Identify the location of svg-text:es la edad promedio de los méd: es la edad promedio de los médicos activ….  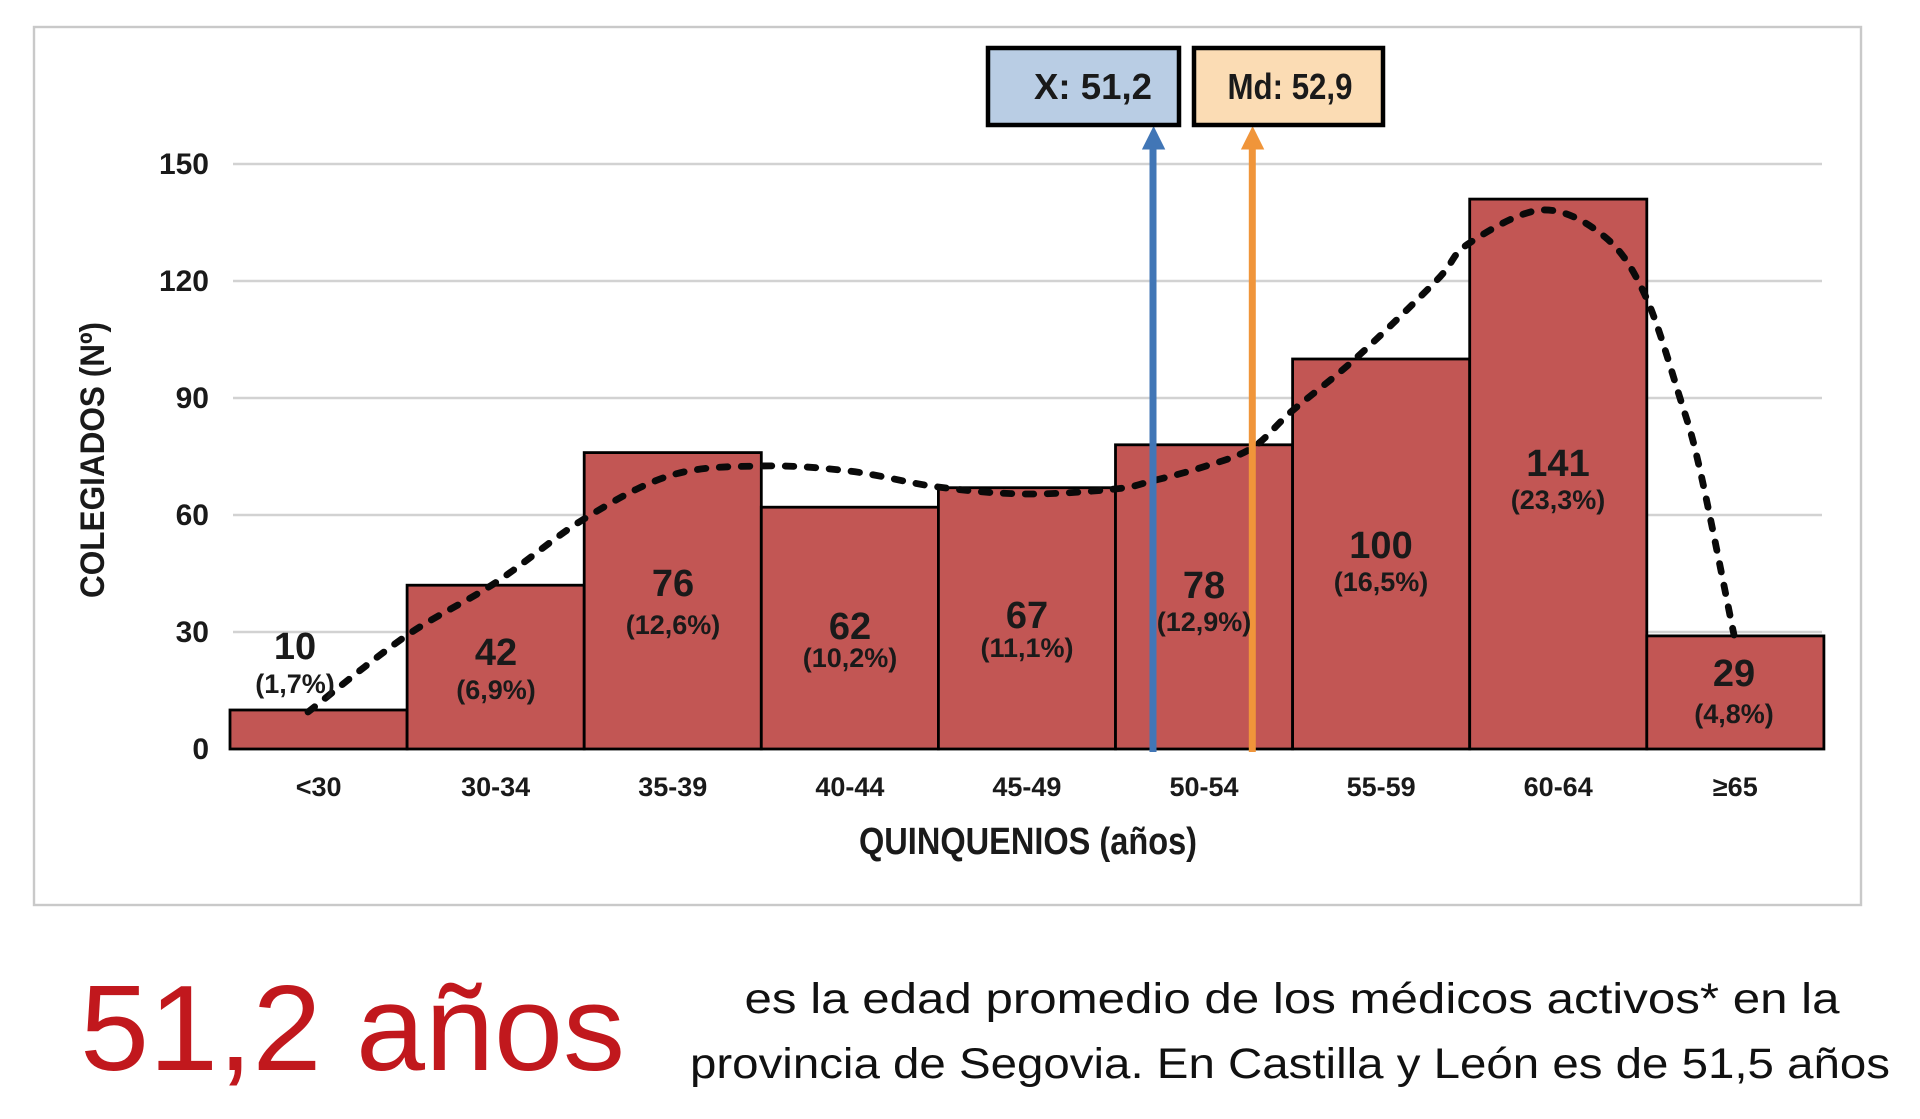
(1292, 999).